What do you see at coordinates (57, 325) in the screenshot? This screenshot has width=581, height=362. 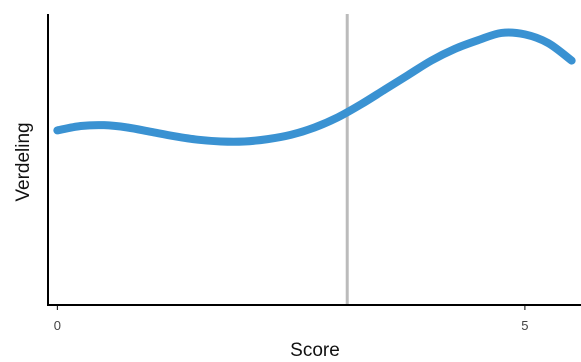 I see `x-tick-label: 0` at bounding box center [57, 325].